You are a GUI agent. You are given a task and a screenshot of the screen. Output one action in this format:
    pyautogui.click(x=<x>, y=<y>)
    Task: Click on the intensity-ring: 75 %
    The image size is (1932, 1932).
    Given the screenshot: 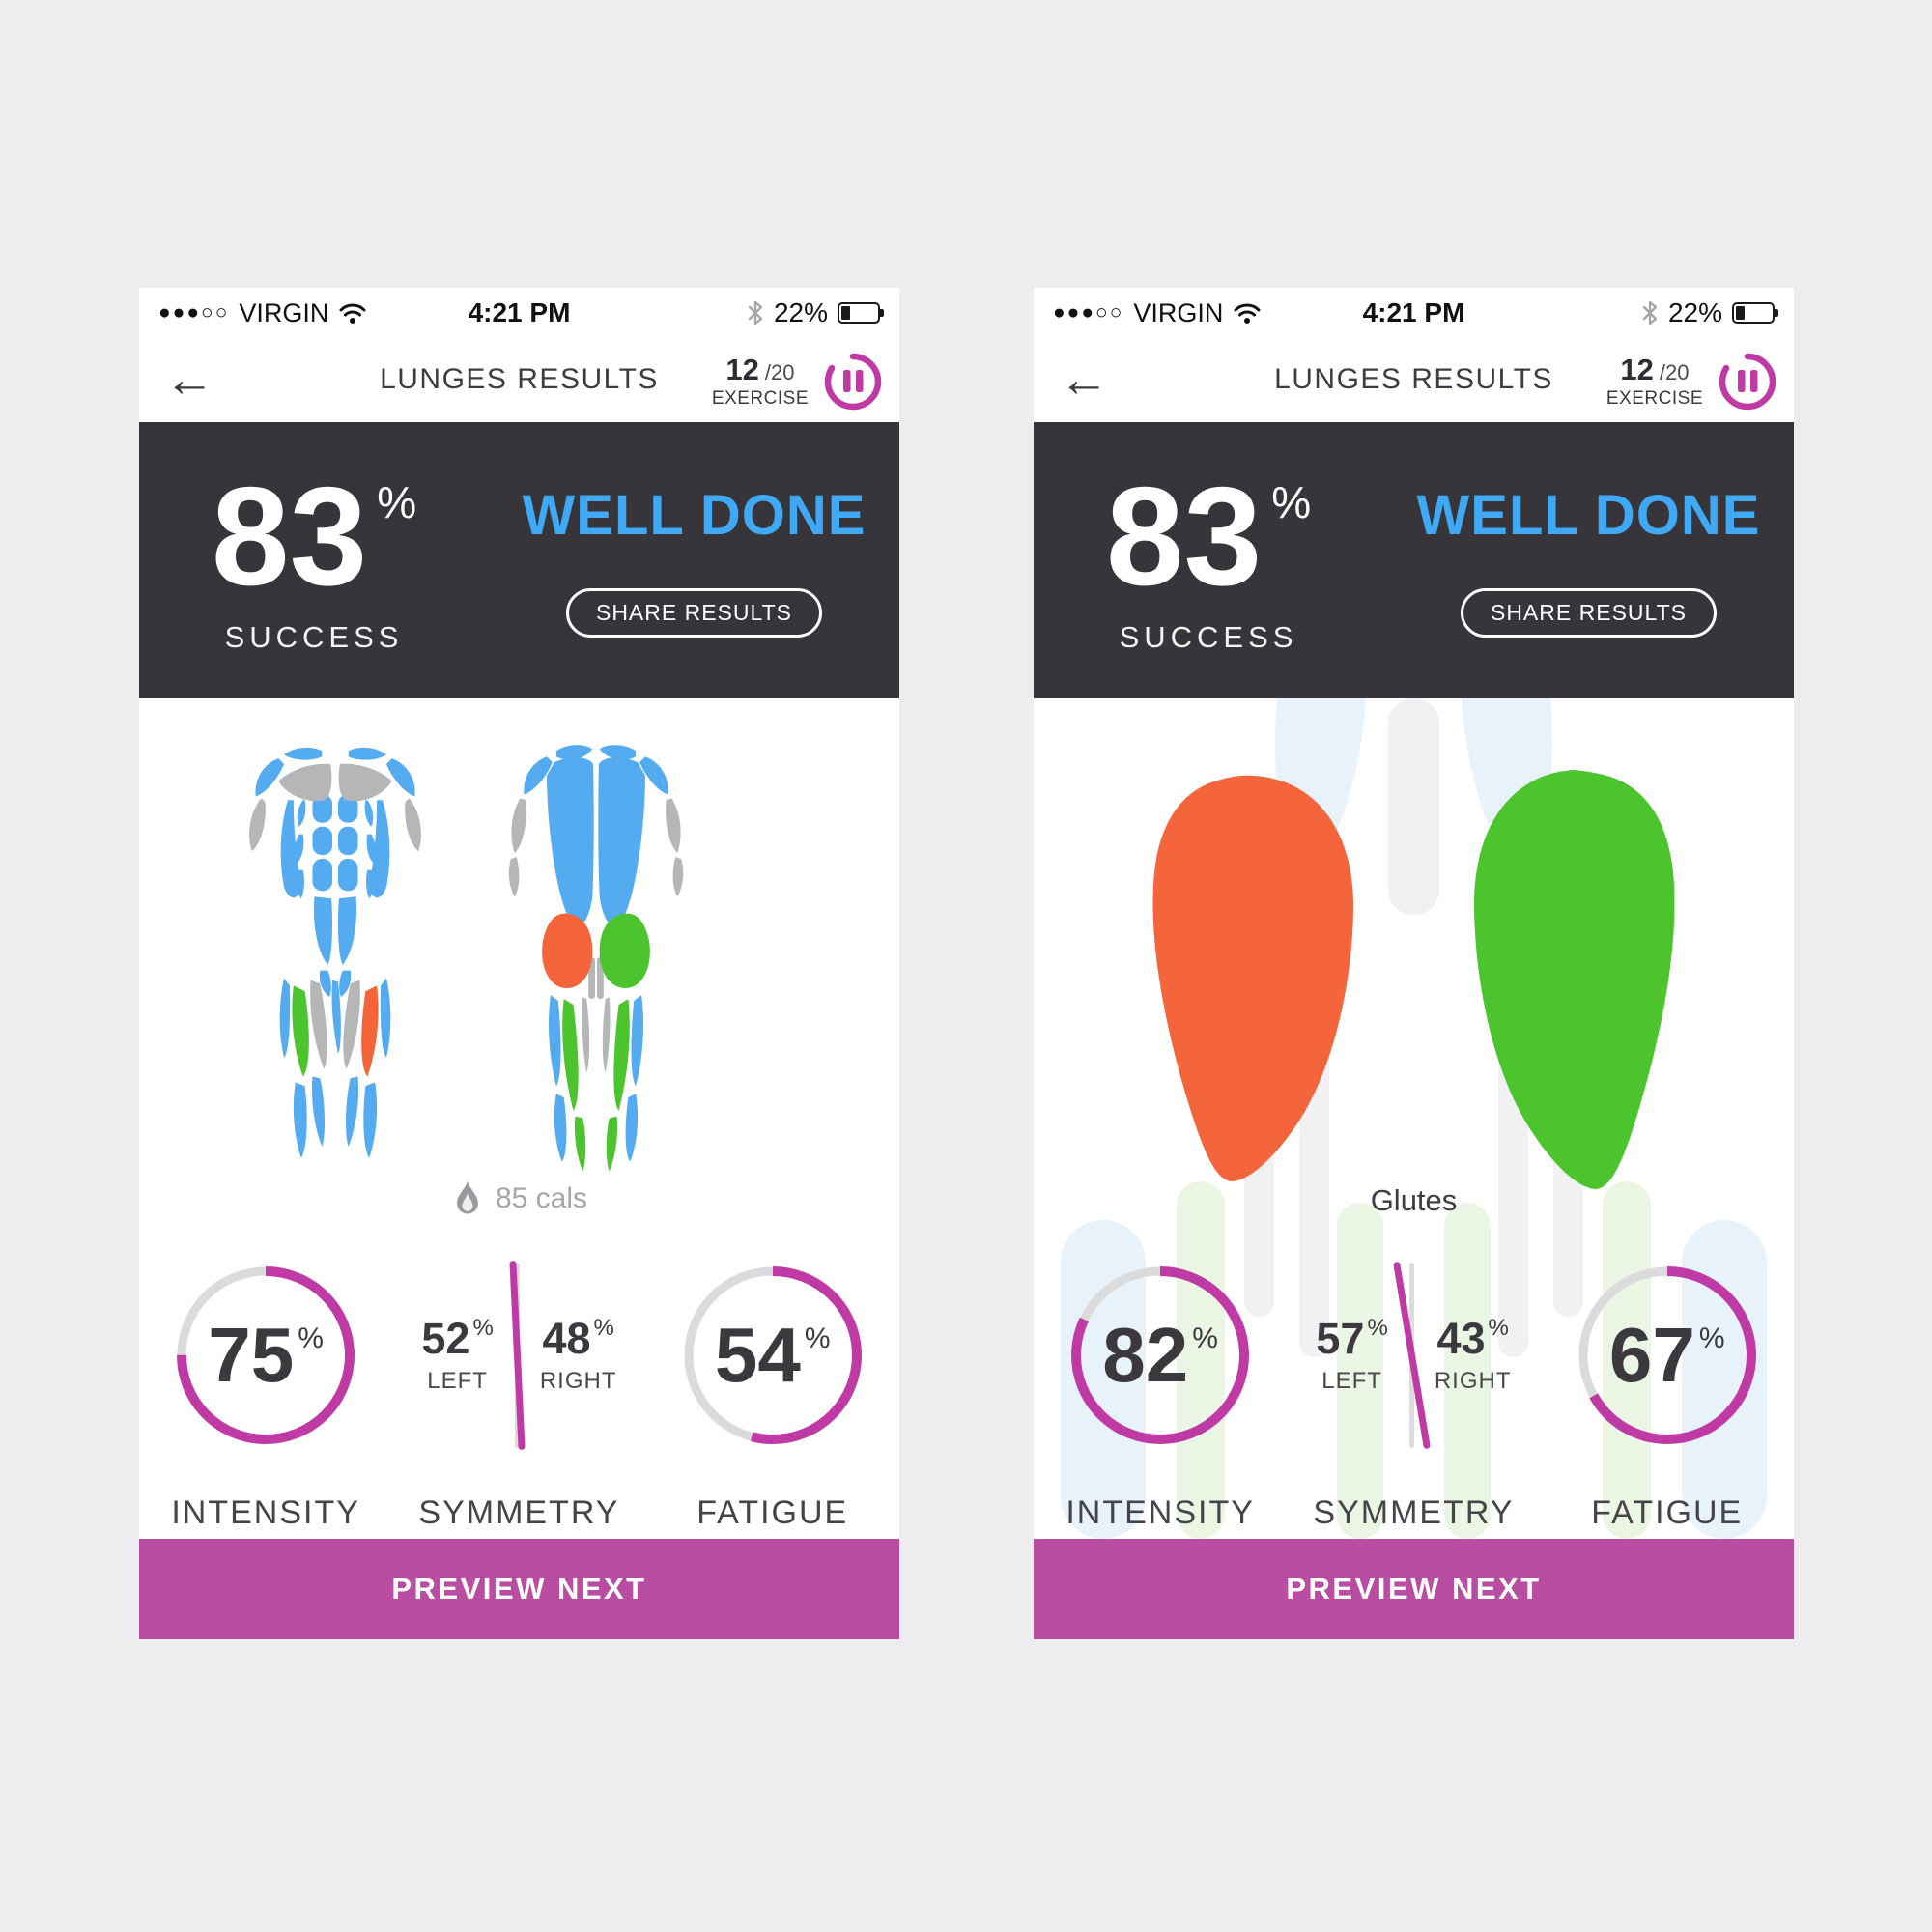 What is the action you would take?
    pyautogui.click(x=265, y=1355)
    